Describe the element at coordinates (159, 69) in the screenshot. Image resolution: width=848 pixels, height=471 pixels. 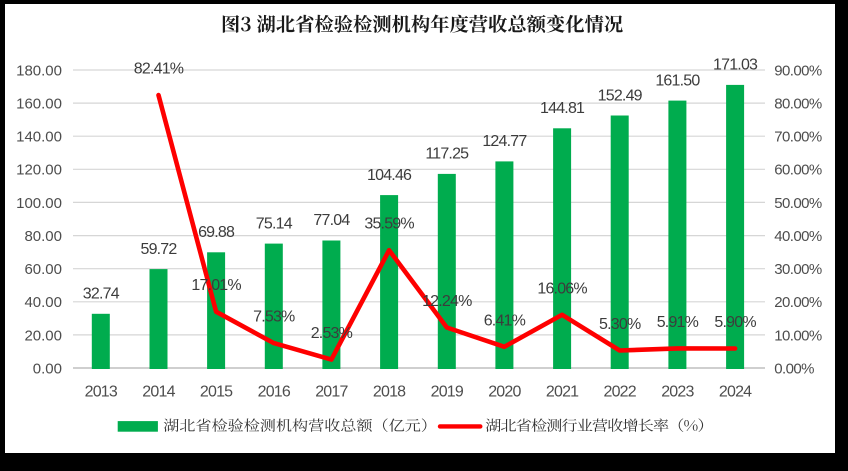
I see `svg-text: 82.41%` at that location.